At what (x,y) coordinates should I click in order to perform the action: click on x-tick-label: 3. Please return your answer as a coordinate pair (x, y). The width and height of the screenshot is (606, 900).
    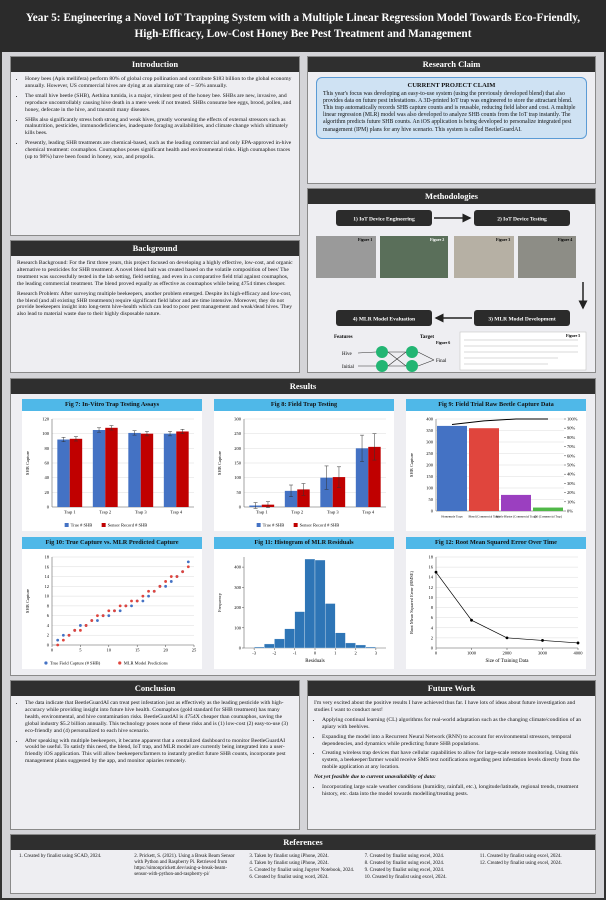
    Looking at the image, I should click on (376, 653).